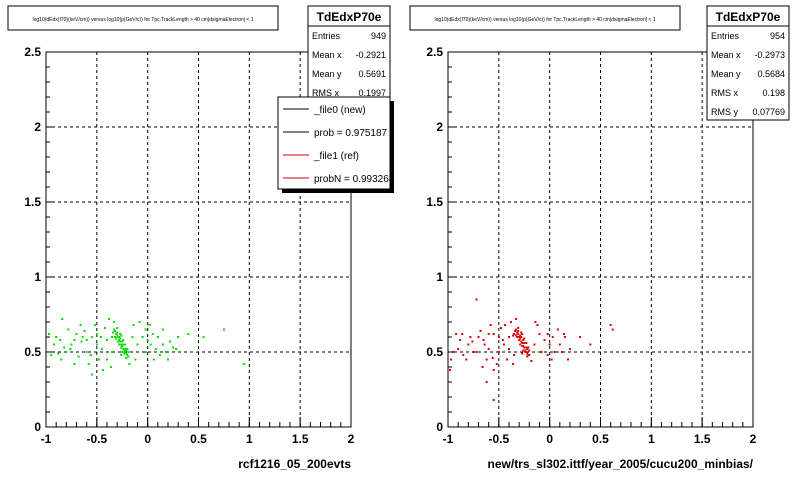 The width and height of the screenshot is (800, 480). Describe the element at coordinates (96, 439) in the screenshot. I see `x-tick-label: -0.5` at that location.